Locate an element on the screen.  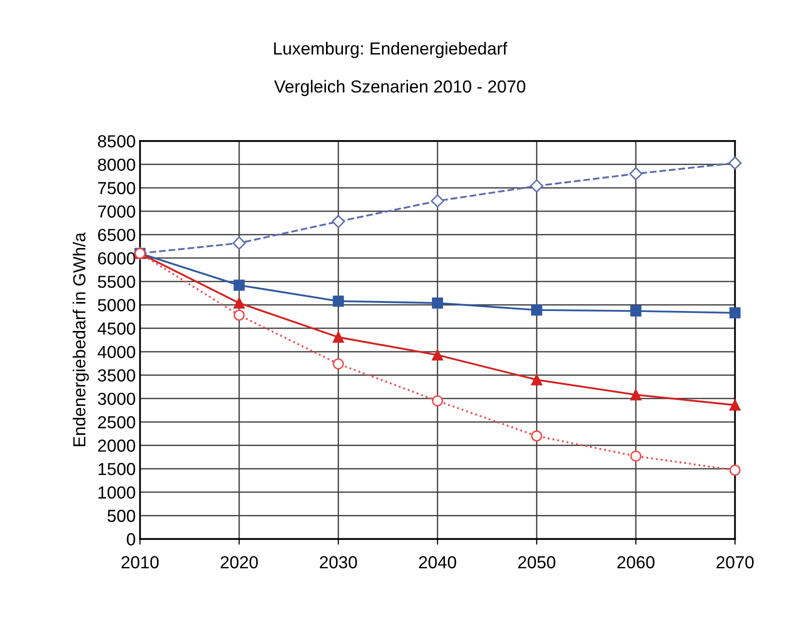
x-tick-label: 2030 is located at coordinates (338, 562).